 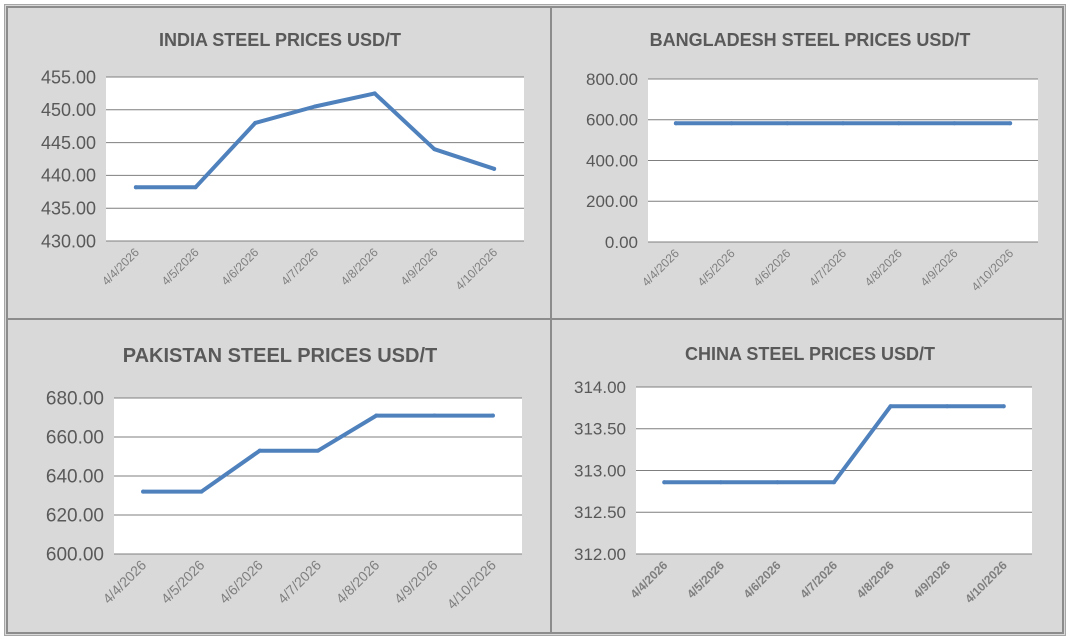 I want to click on y-tick-label: 445.00, so click(x=68, y=143).